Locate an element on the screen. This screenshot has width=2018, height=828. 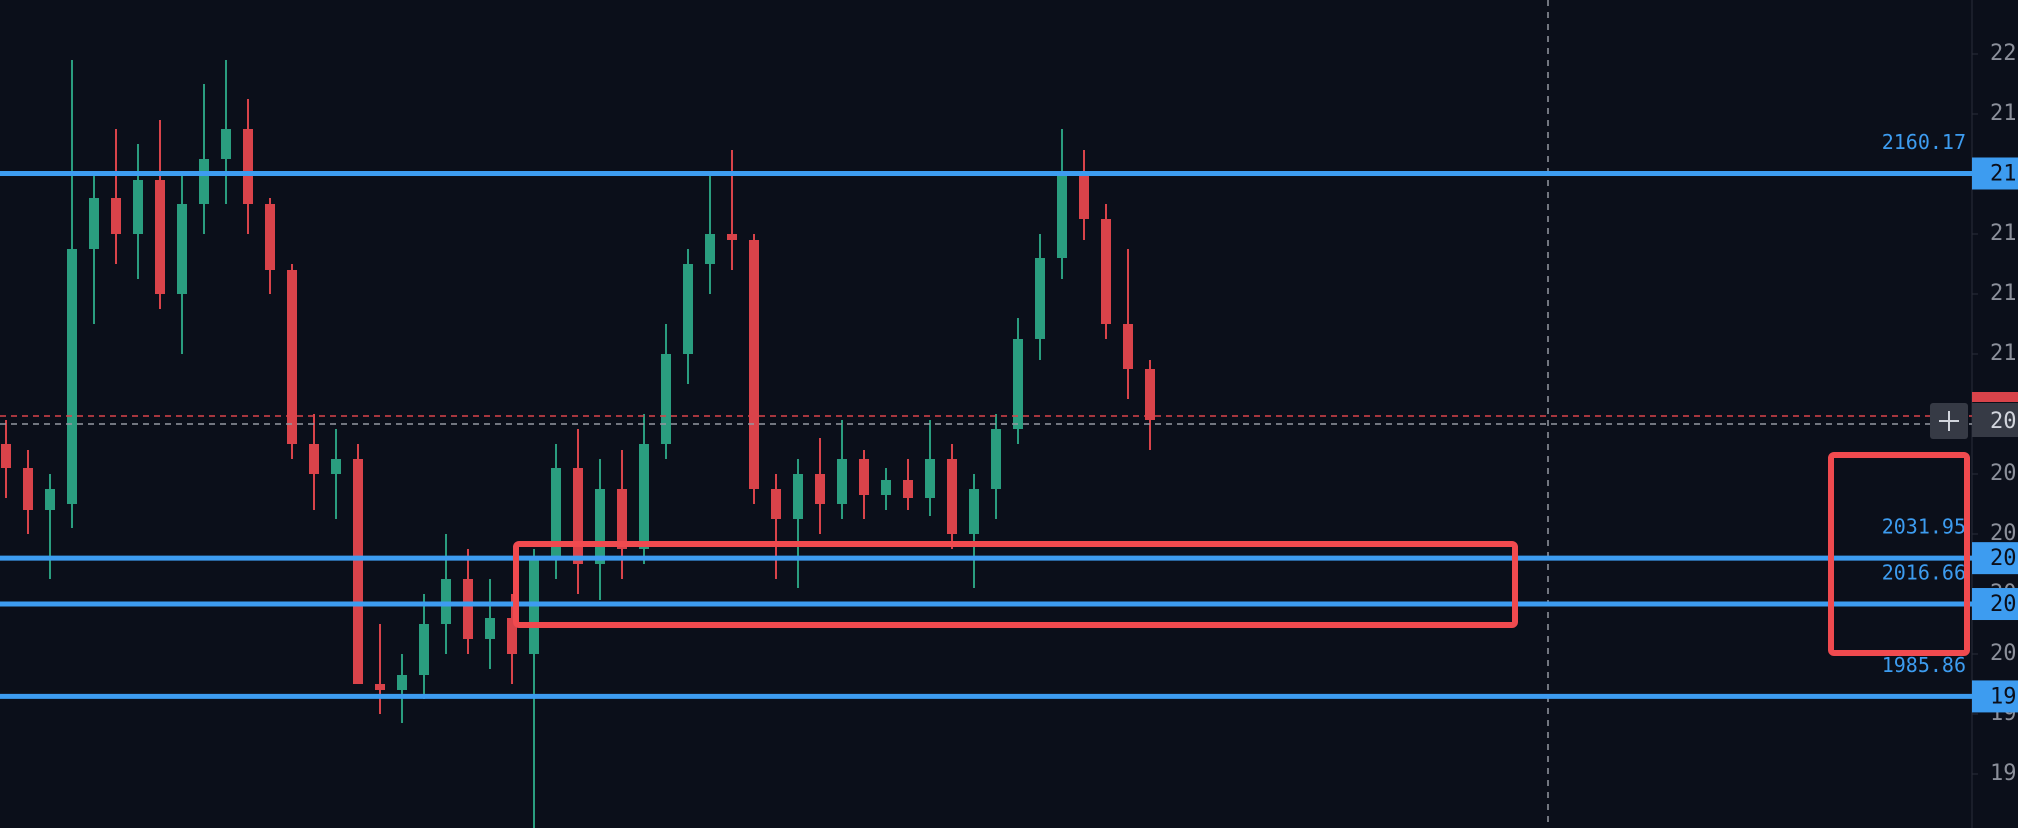
y-tick-label: 19 is located at coordinates (2003, 773).